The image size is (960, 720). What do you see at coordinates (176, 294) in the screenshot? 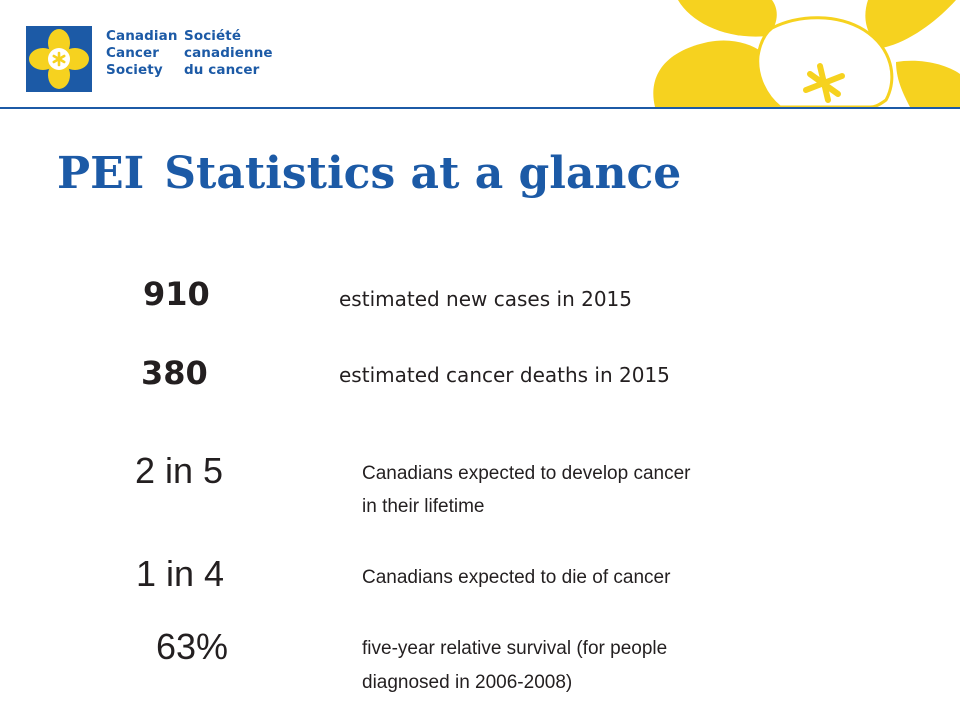
I see `stat-value-new-cases: 910` at bounding box center [176, 294].